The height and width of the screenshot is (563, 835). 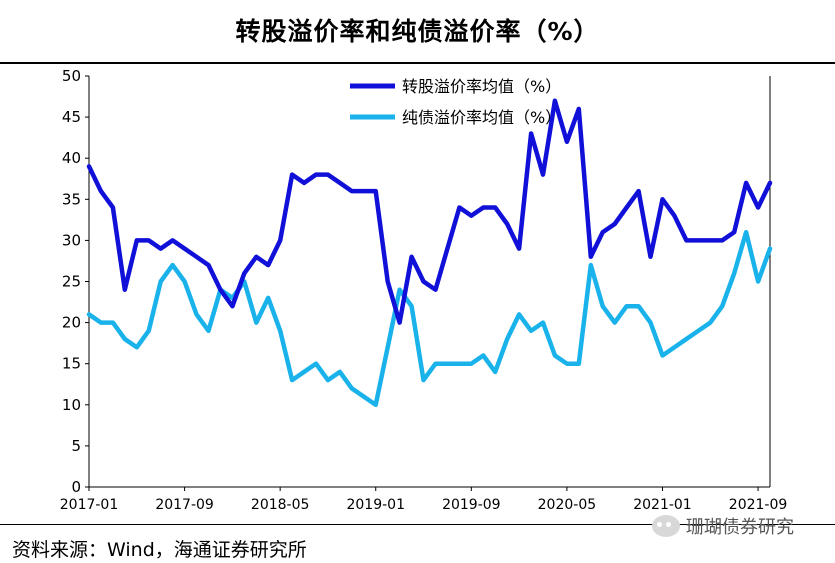 I want to click on y-tick-label: 0, so click(x=76, y=487).